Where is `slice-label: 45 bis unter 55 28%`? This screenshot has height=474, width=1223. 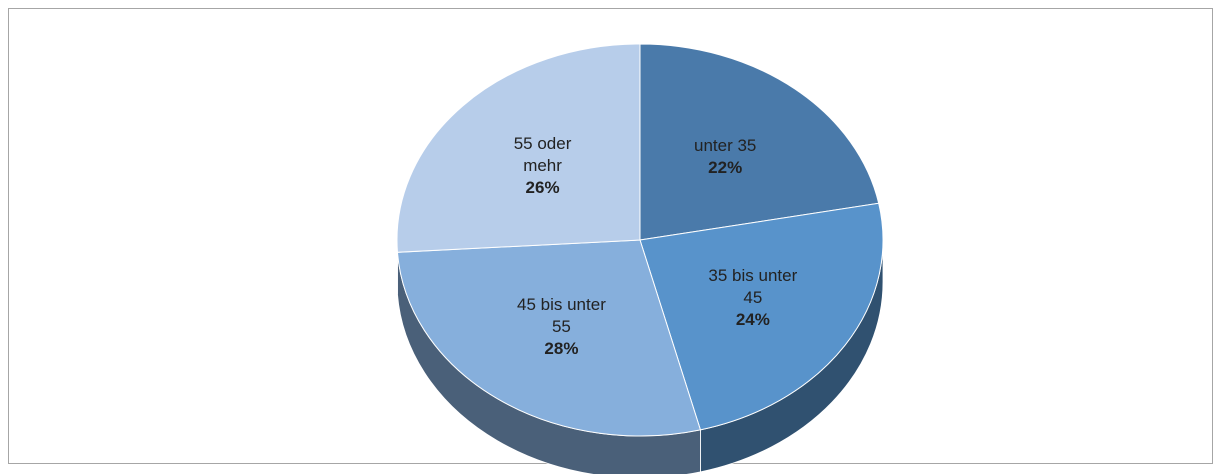 slice-label: 45 bis unter 55 28% is located at coordinates (561, 327).